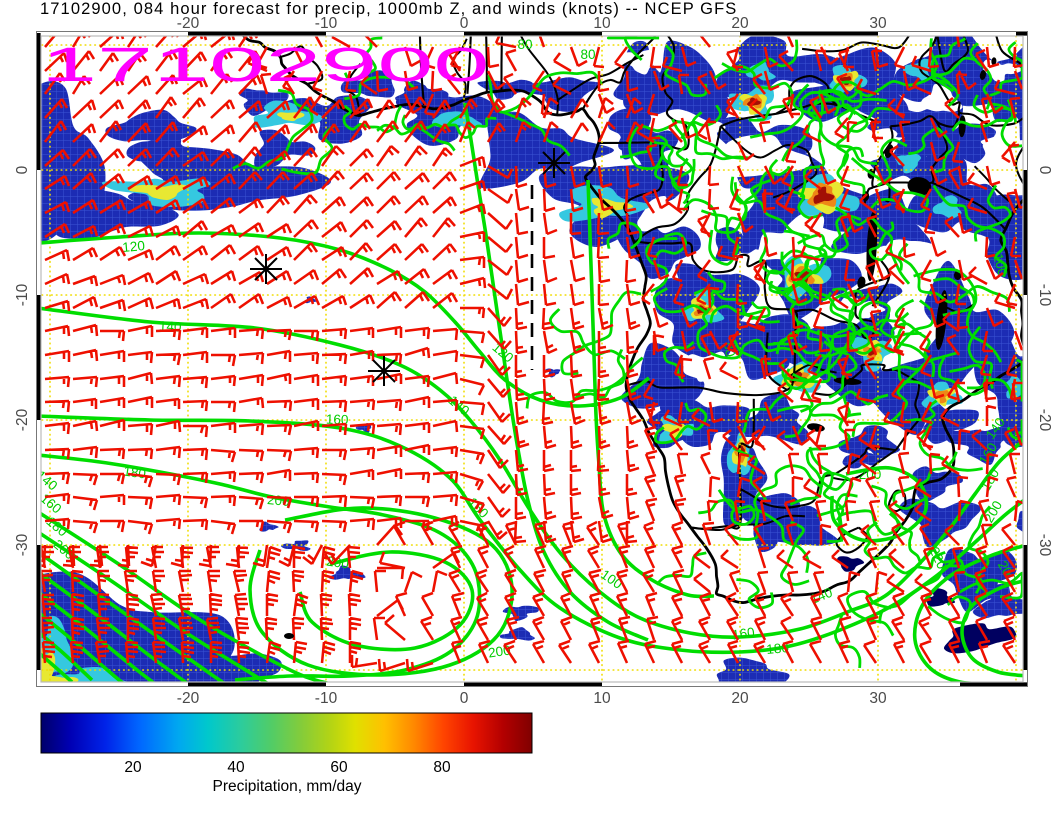 The width and height of the screenshot is (1056, 821). I want to click on svg-text: 140, so click(170, 326).